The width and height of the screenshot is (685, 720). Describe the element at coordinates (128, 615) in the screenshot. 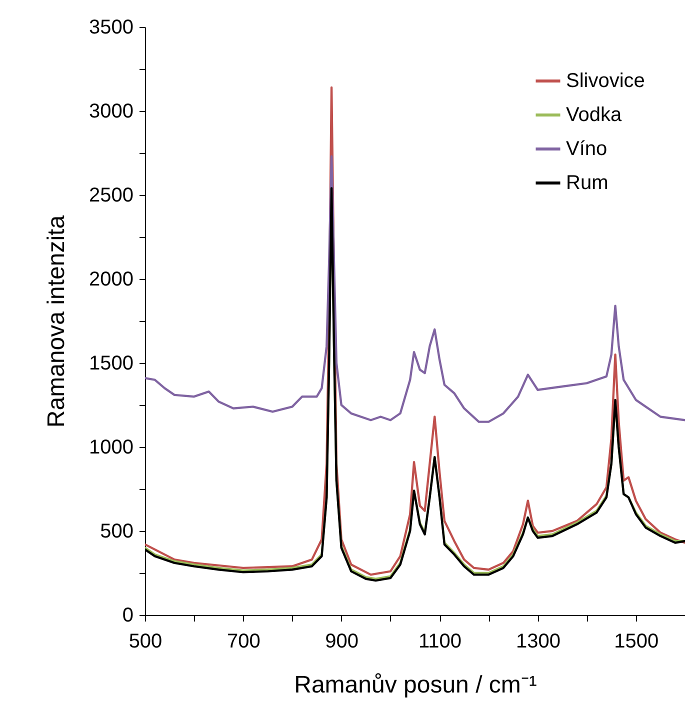

I see `y-tick-label: 0` at that location.